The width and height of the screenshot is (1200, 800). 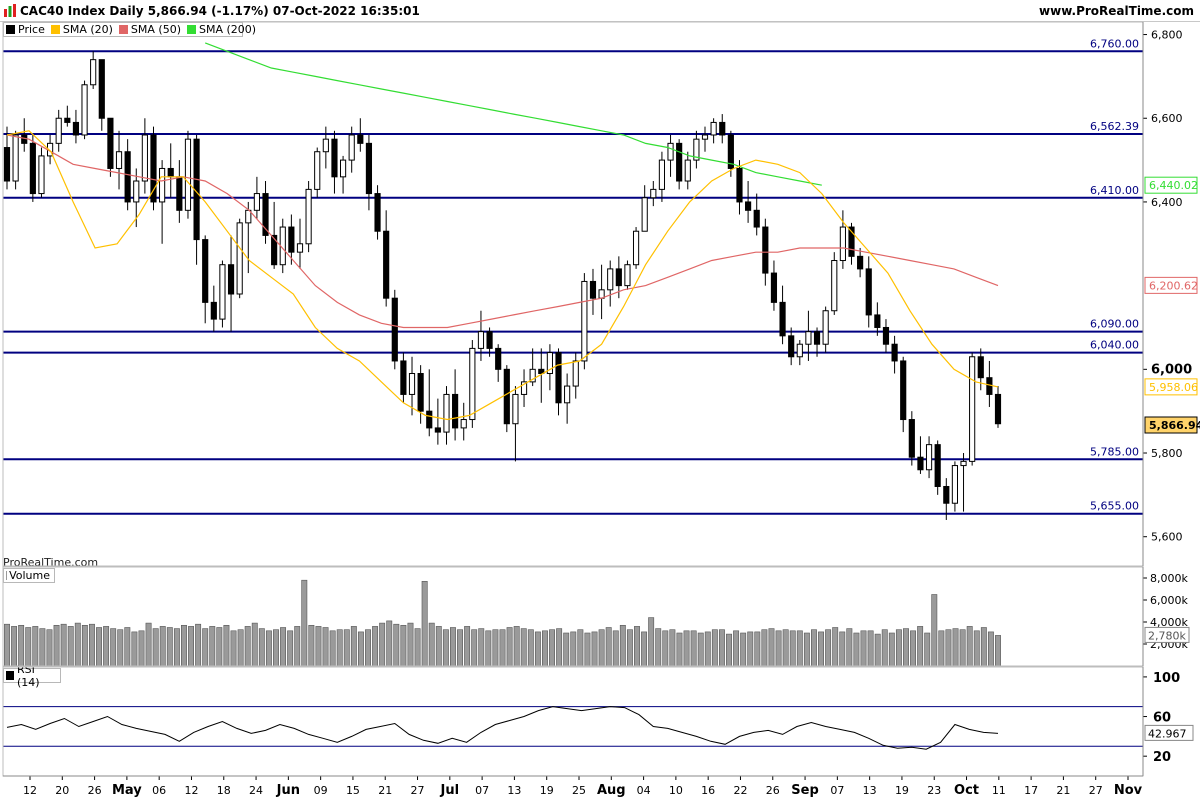 What do you see at coordinates (1173, 185) in the screenshot?
I see `last-value-label-0: 6,440.02` at bounding box center [1173, 185].